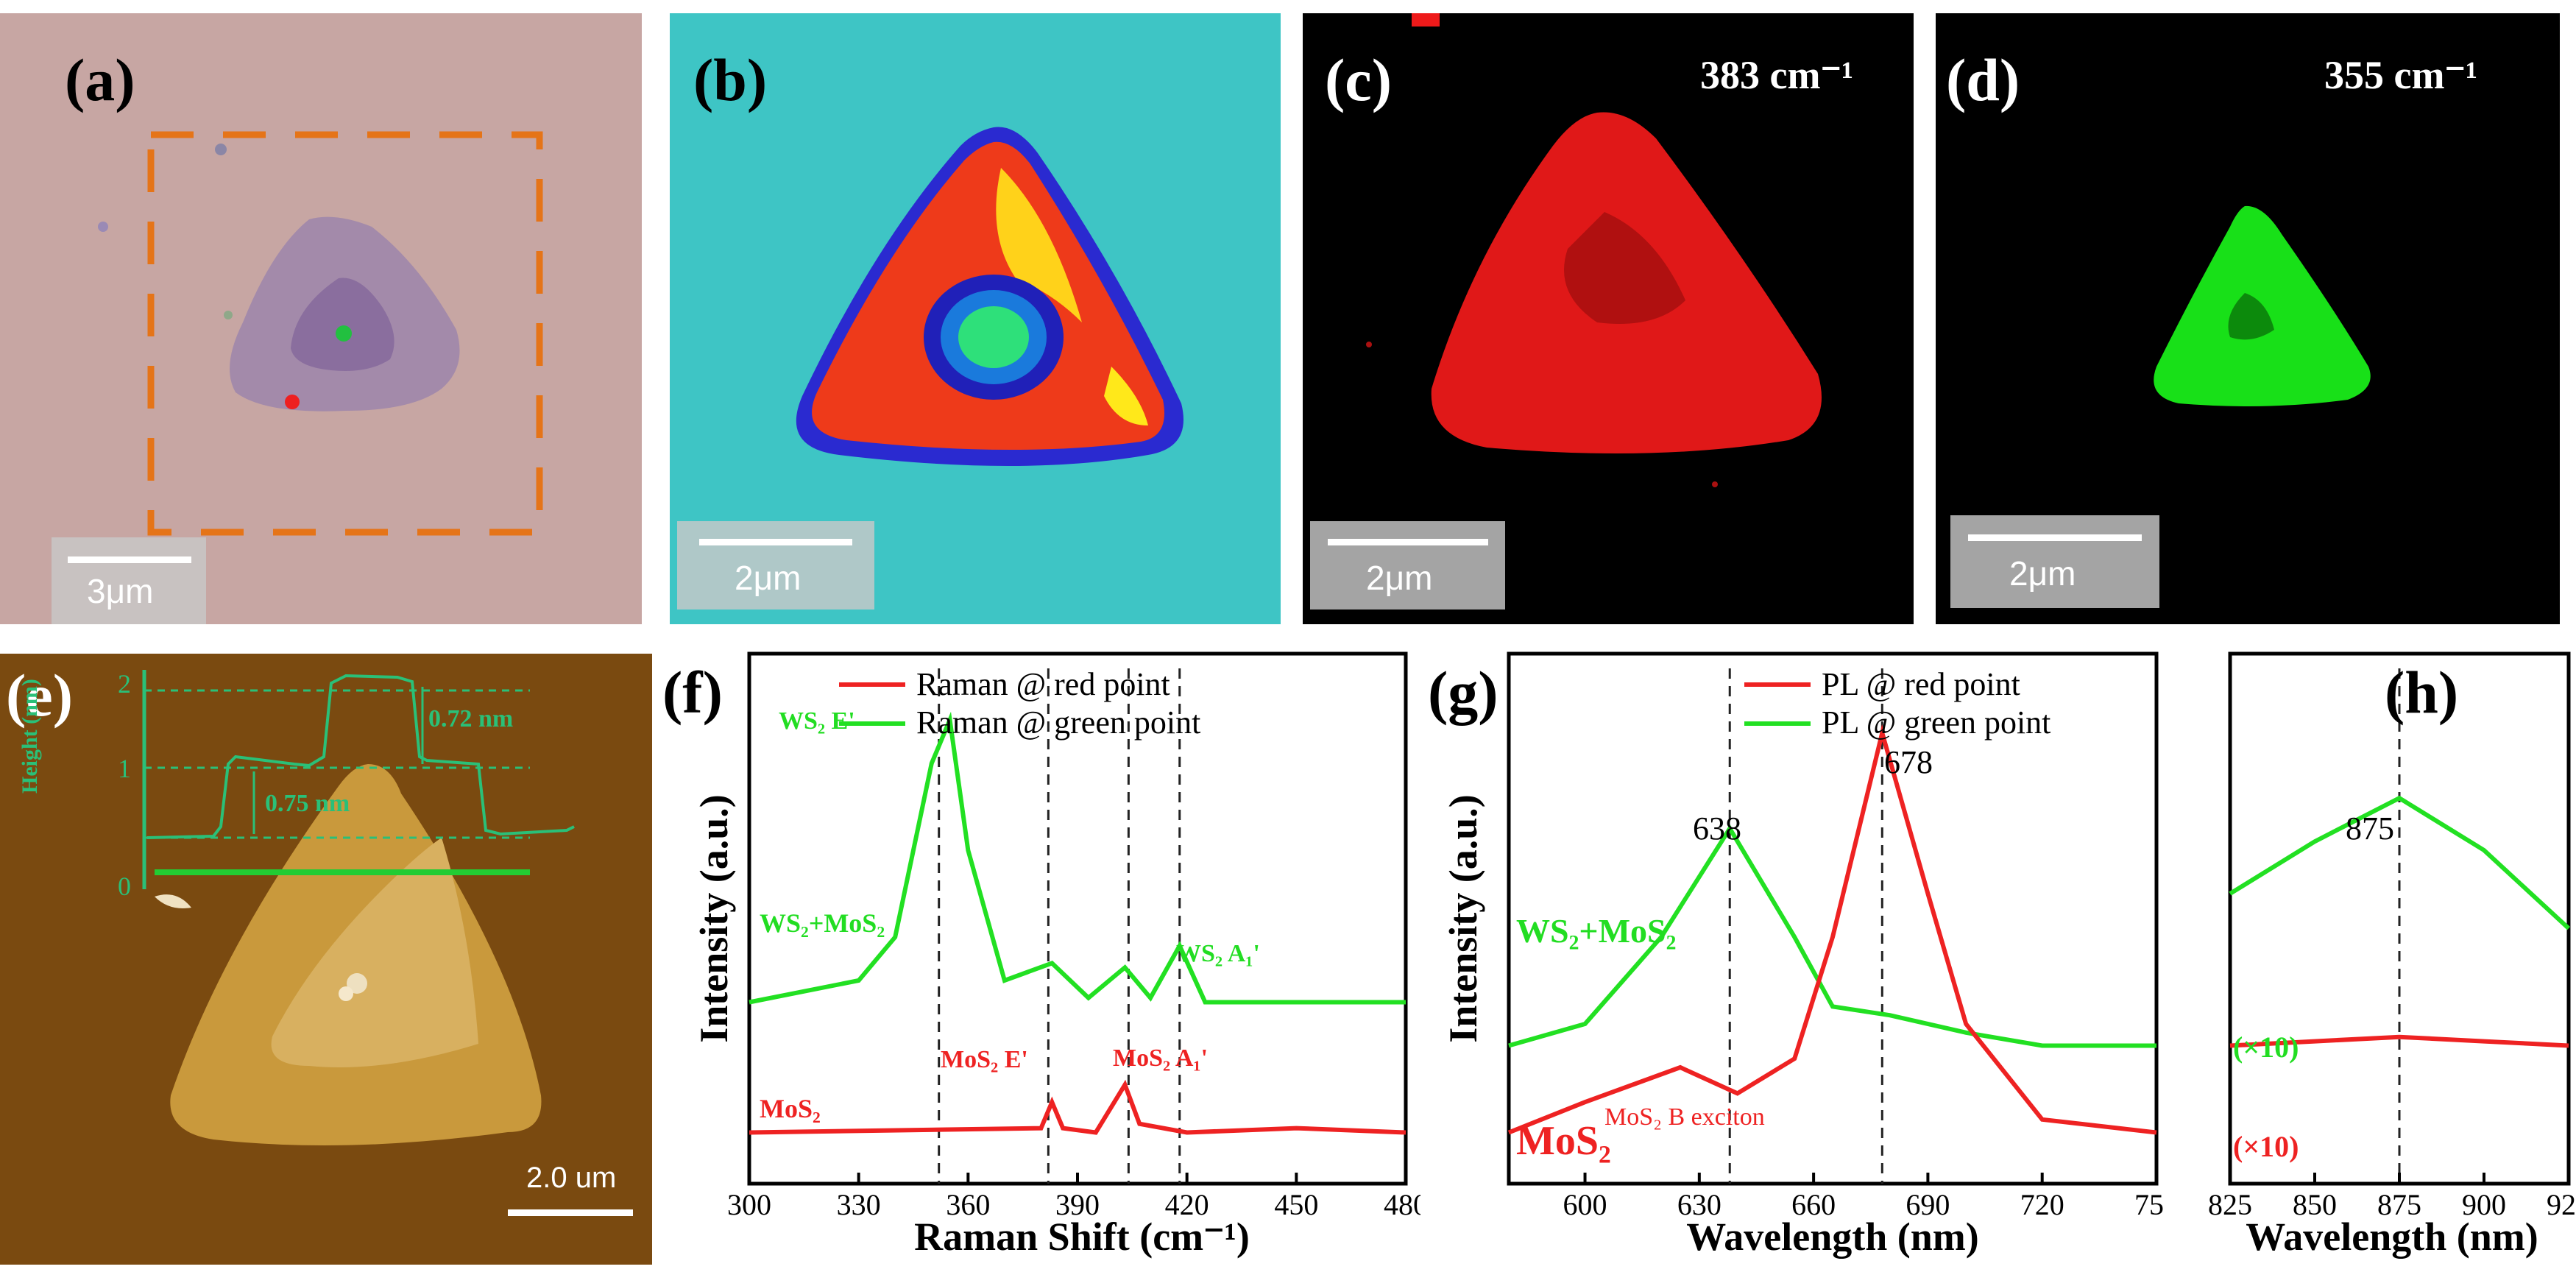 This screenshot has height=1272, width=2576. What do you see at coordinates (120, 591) in the screenshot?
I see `scale-bar-label: 3μm` at bounding box center [120, 591].